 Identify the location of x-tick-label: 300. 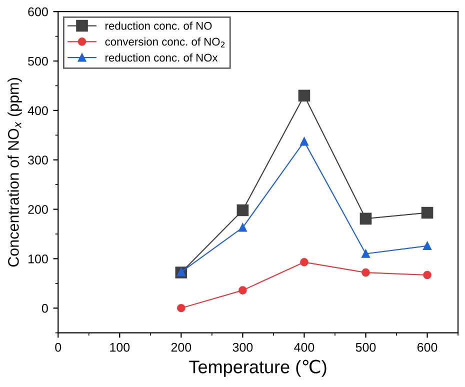
(242, 347).